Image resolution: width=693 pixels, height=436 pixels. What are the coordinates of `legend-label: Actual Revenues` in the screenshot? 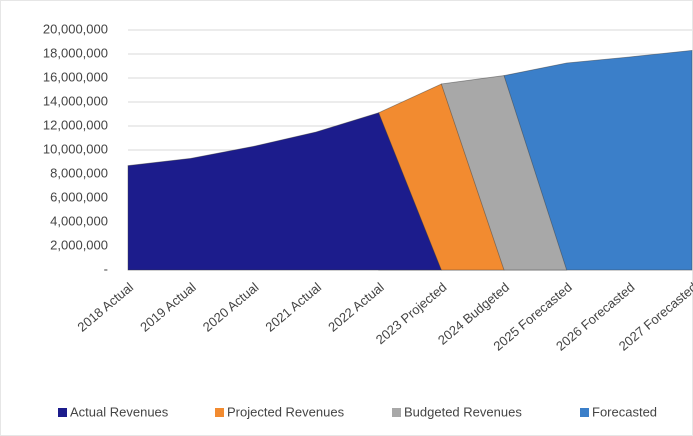 It's located at (119, 411).